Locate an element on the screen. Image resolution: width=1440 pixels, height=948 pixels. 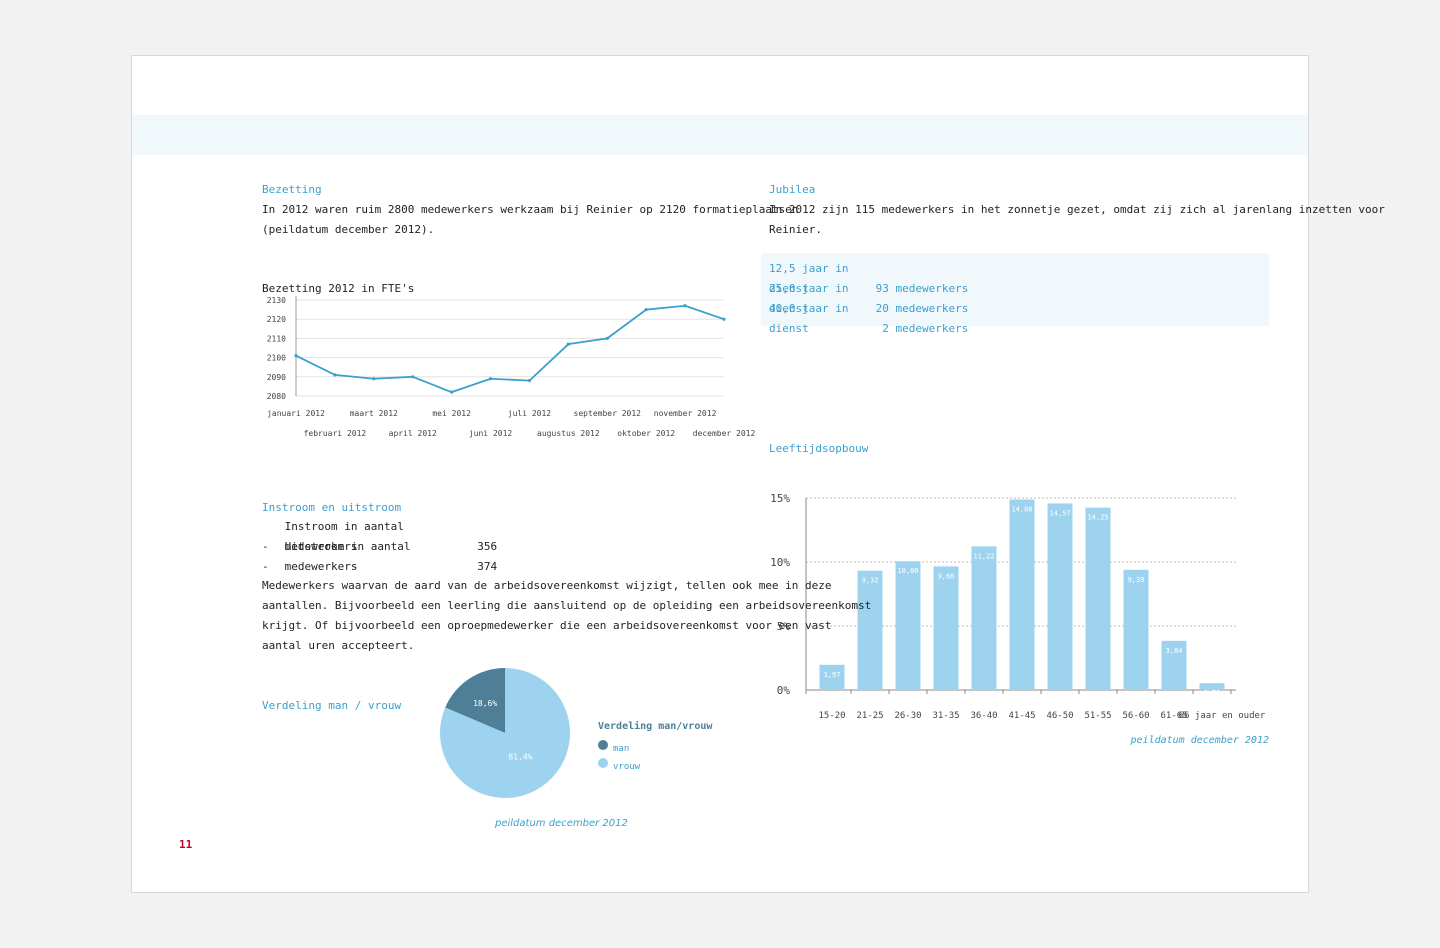
jubilea-row: 12,5 jaar in dienst 93 medewerkers is located at coordinates (868, 277).